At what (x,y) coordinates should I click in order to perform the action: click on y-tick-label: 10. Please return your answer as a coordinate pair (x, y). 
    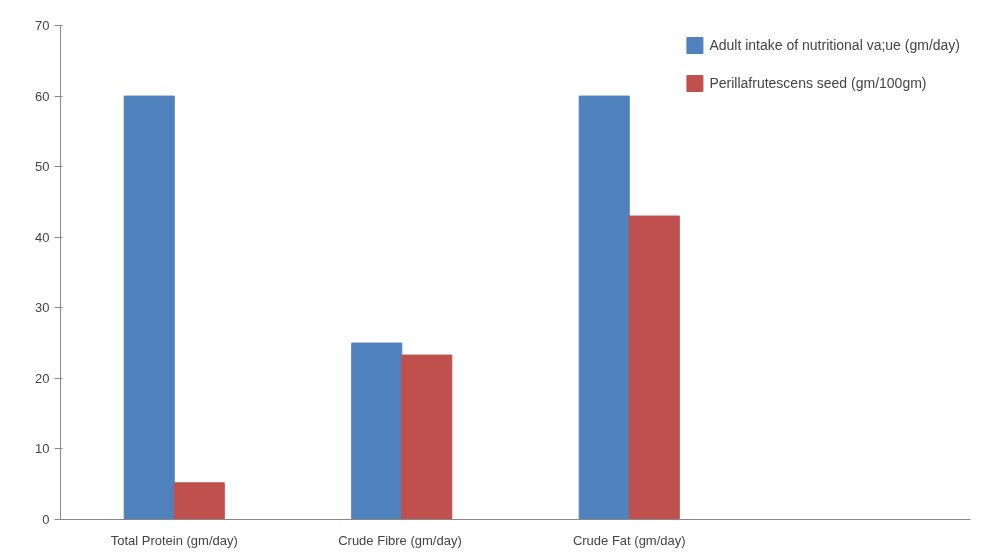
    Looking at the image, I should click on (42, 449).